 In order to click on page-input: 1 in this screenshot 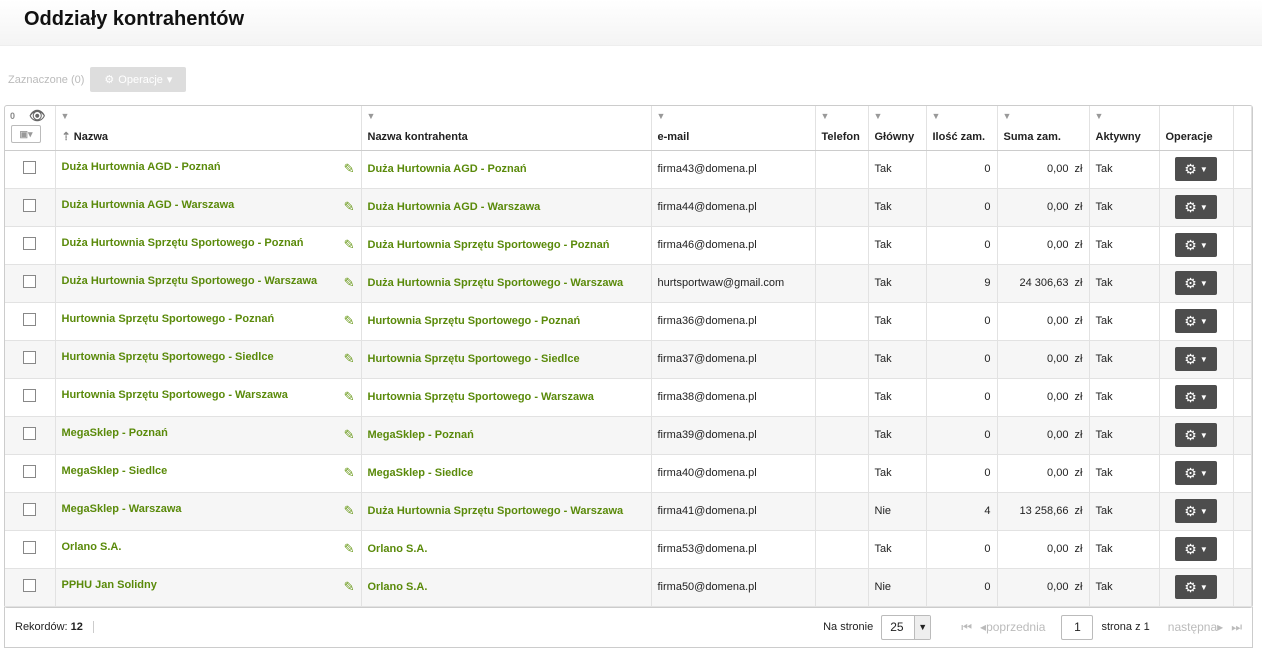, I will do `click(1077, 627)`.